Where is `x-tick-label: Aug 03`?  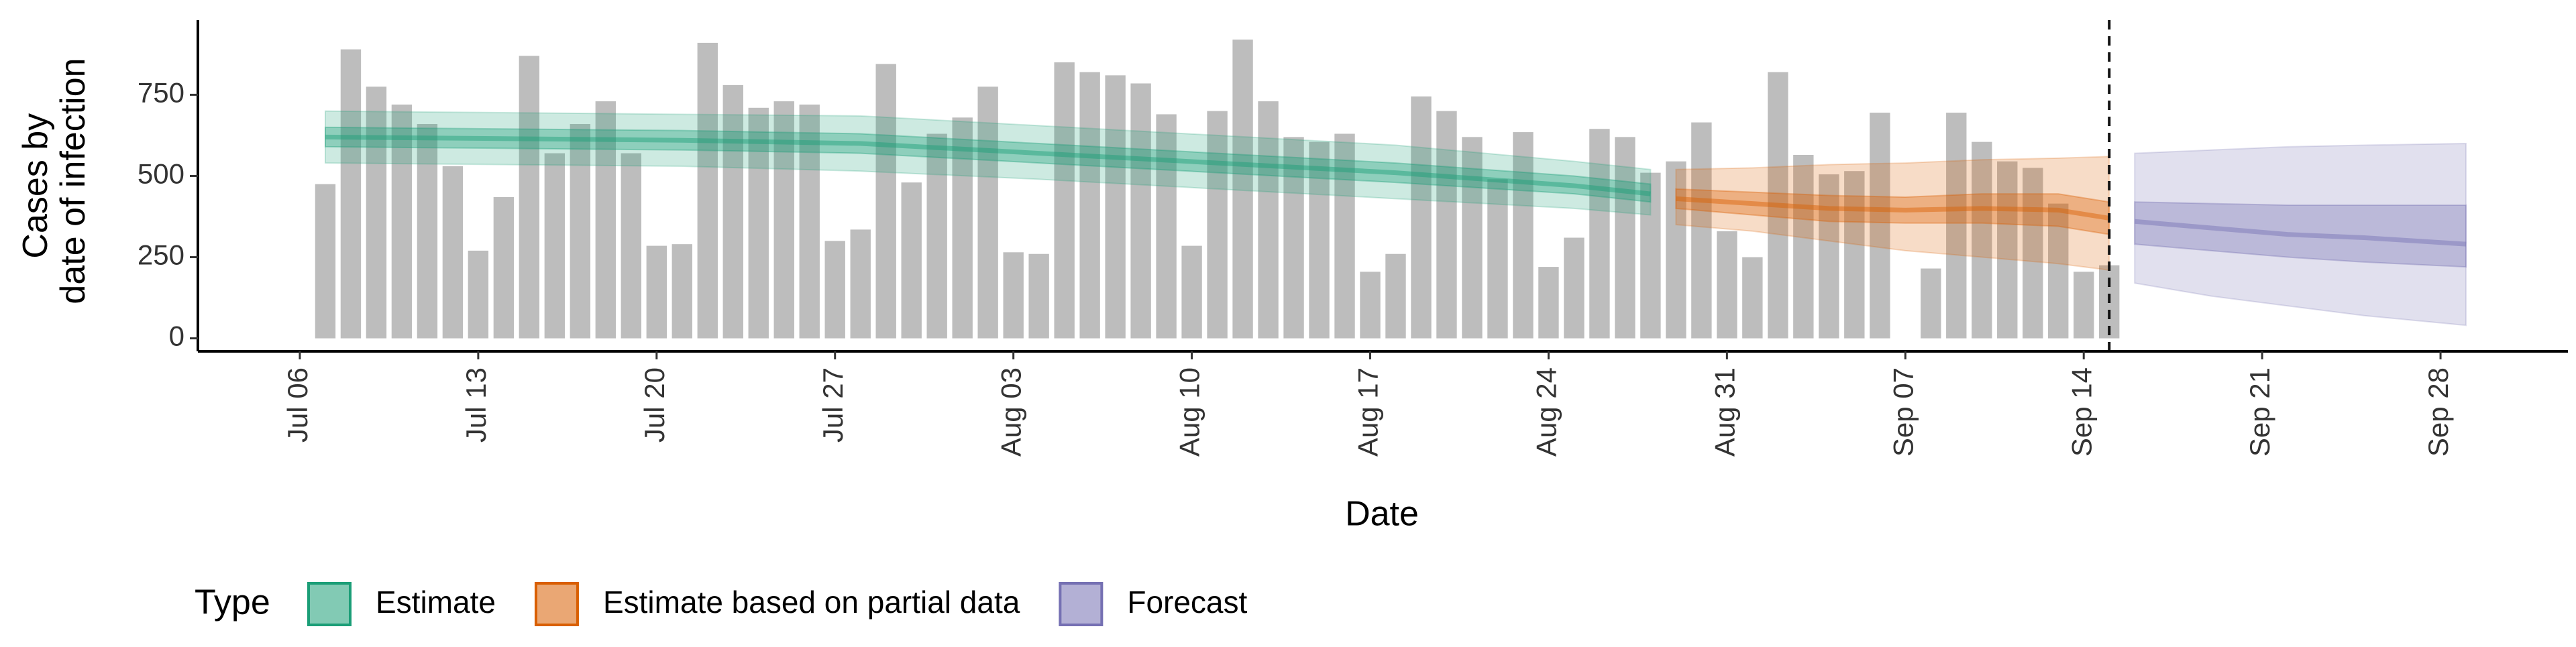
x-tick-label: Aug 03 is located at coordinates (1011, 412).